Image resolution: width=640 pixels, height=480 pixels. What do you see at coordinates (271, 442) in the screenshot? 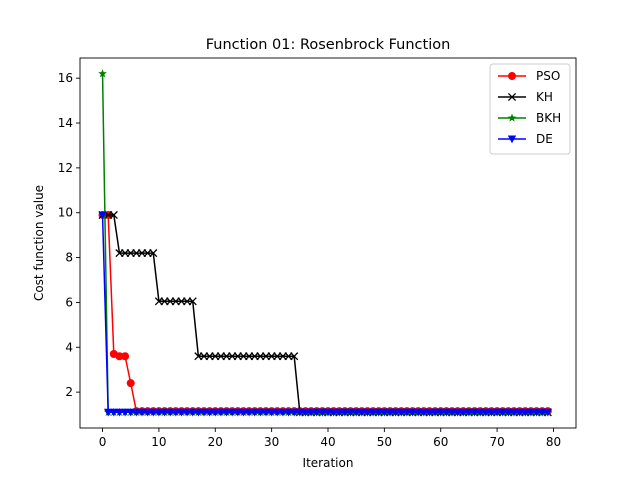
I see `x-tick-label: 30` at bounding box center [271, 442].